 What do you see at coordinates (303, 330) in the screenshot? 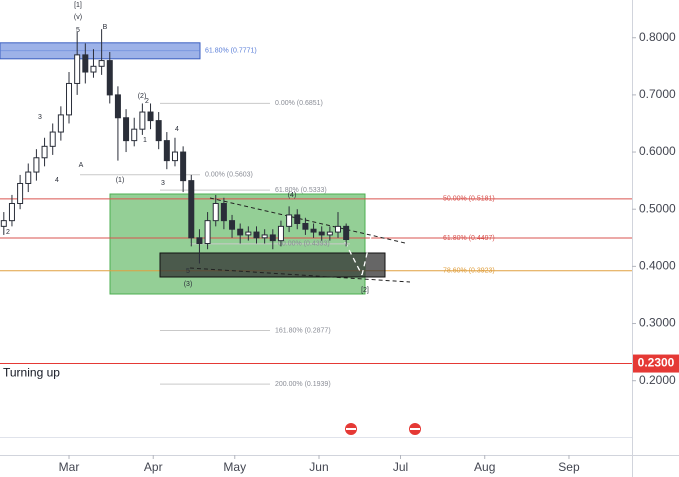
I see `fib-label: 161.80% (0.2877)` at bounding box center [303, 330].